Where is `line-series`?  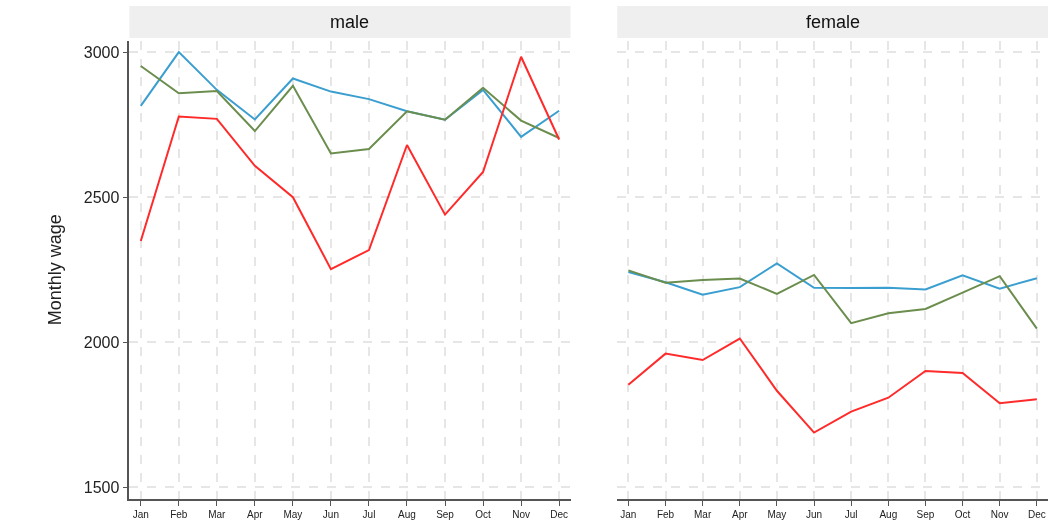
line-series is located at coordinates (350, 94).